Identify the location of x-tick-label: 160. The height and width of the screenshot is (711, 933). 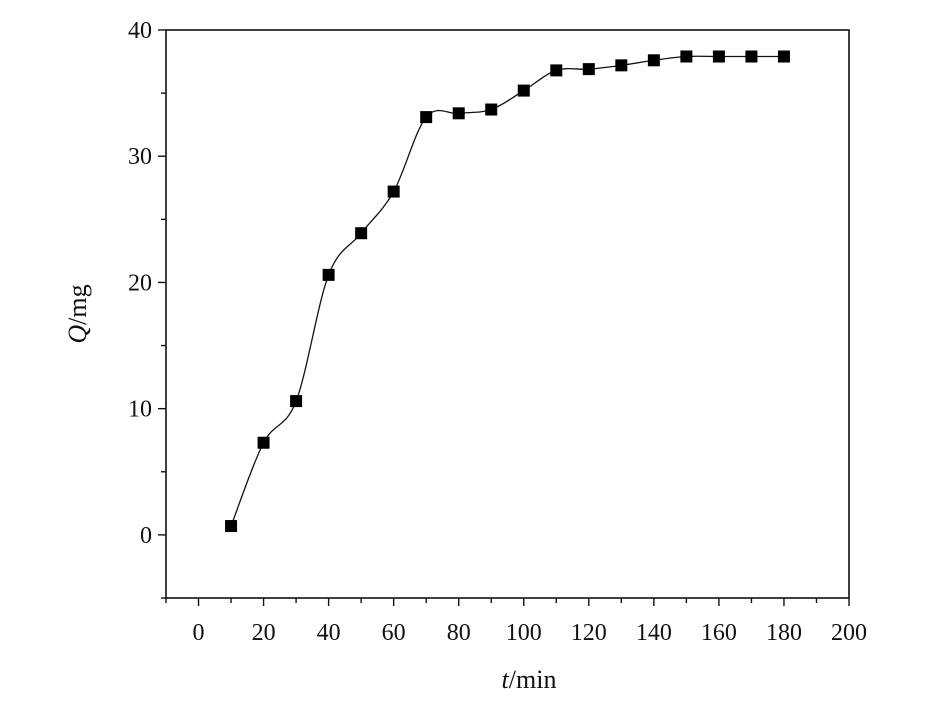
(719, 633).